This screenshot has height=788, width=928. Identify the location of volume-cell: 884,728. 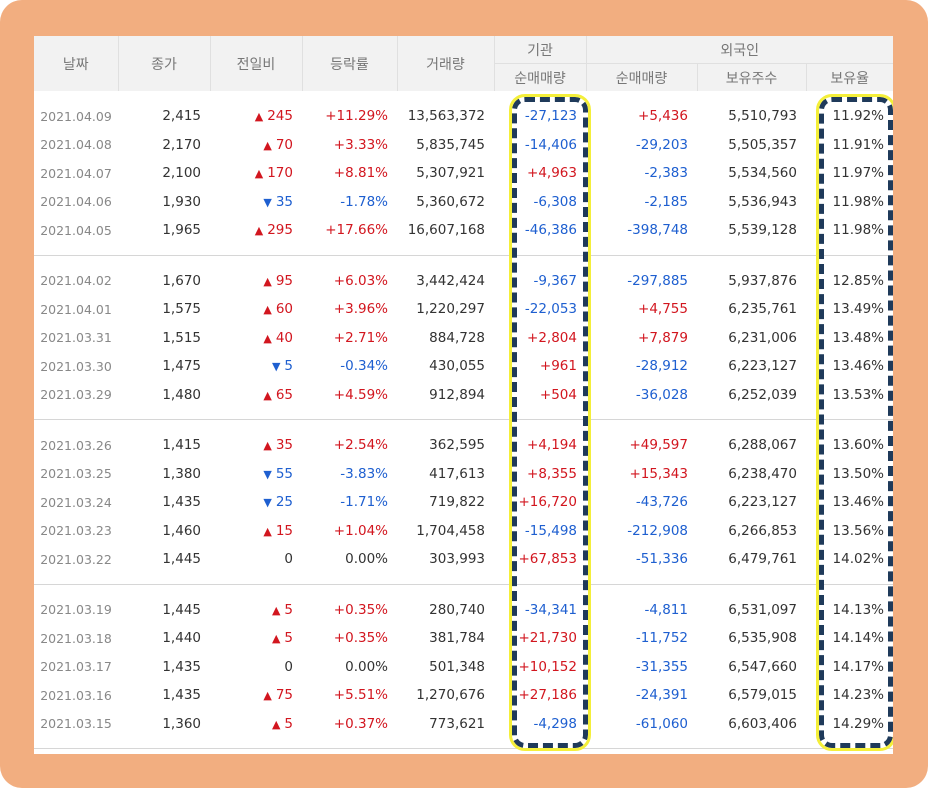
(457, 337).